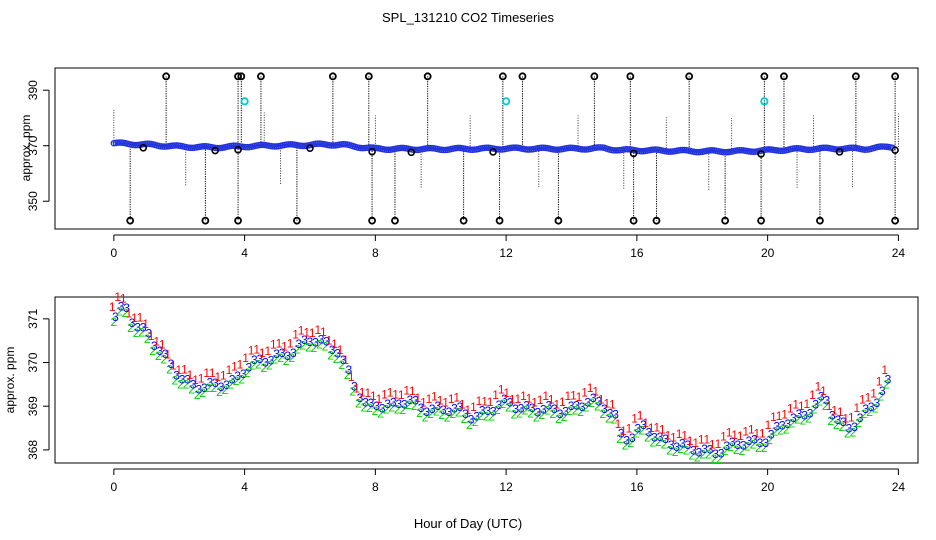  I want to click on y-tick-label: 350, so click(33, 201).